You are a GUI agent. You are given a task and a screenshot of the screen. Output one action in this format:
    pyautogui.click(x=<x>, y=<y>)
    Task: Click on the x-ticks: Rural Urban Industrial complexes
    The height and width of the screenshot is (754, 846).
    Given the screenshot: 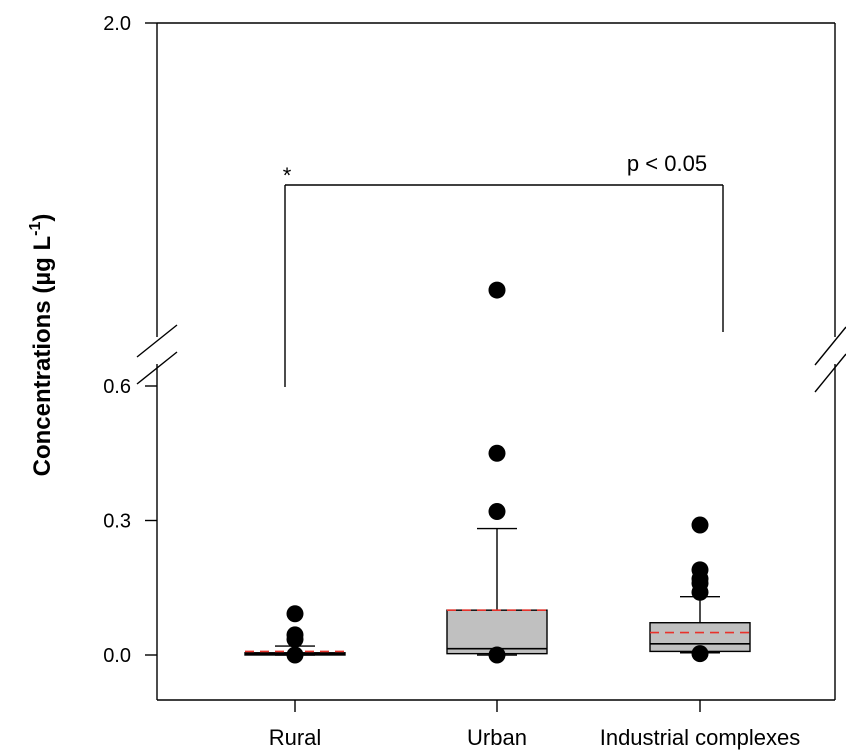 What is the action you would take?
    pyautogui.click(x=535, y=725)
    